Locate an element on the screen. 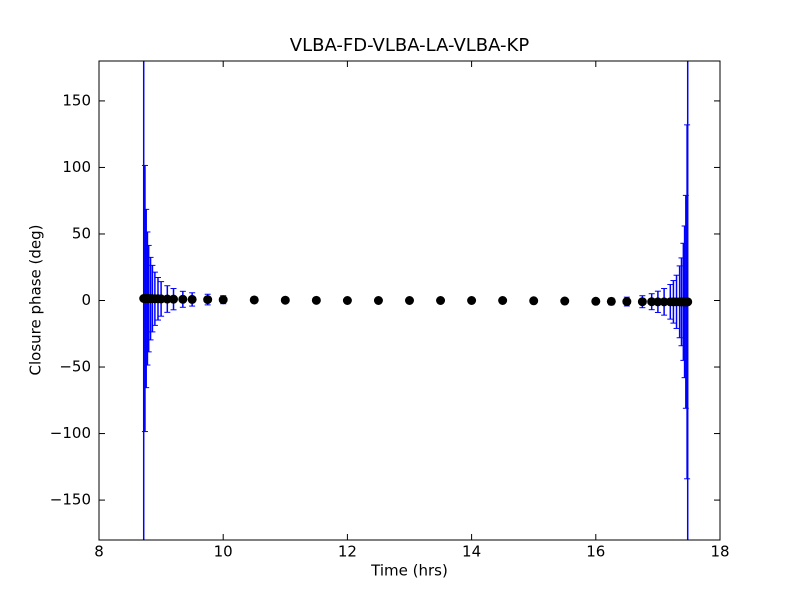 This screenshot has width=800, height=604. y-tick-label: 100 is located at coordinates (76, 167).